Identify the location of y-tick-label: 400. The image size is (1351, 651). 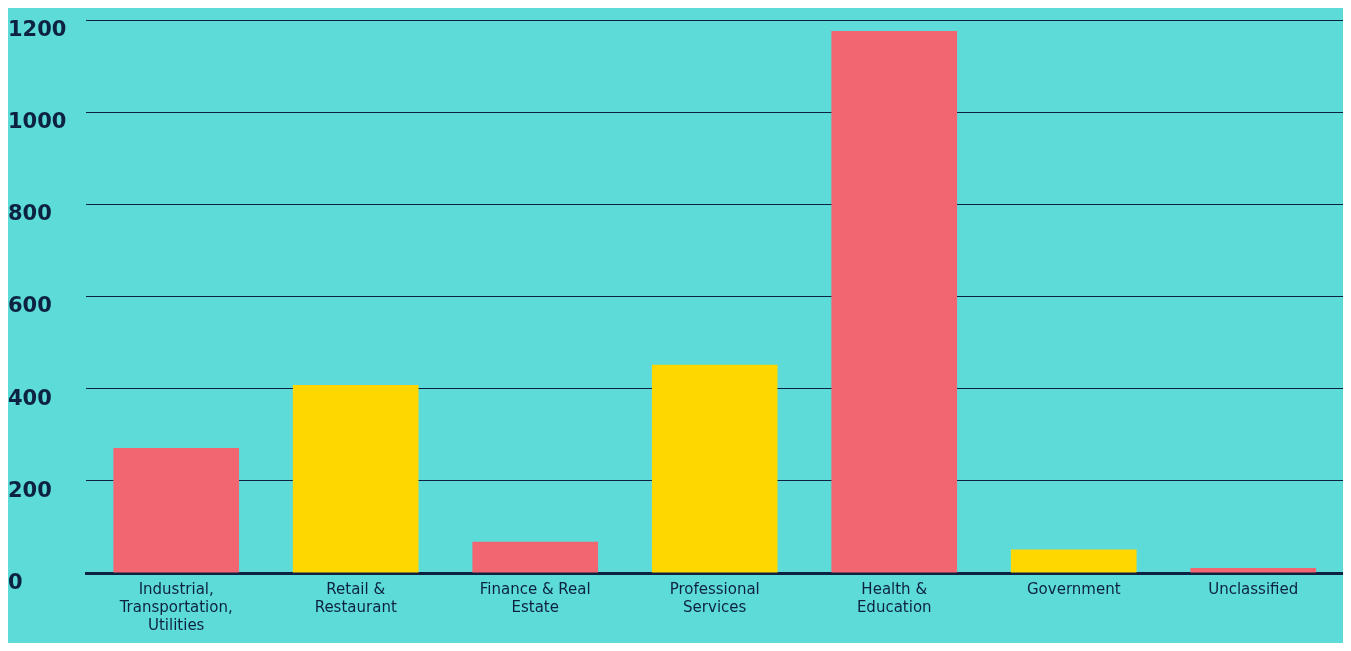
(30, 397).